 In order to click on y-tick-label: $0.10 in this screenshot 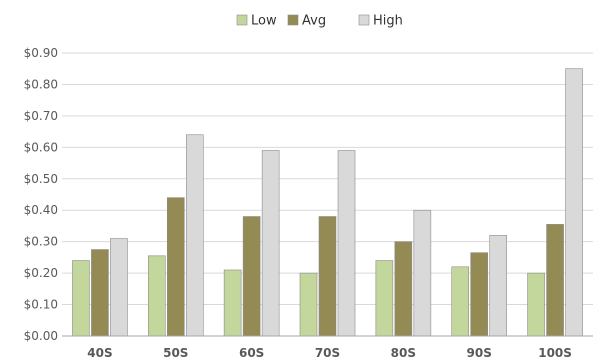, I will do `click(41, 305)`.